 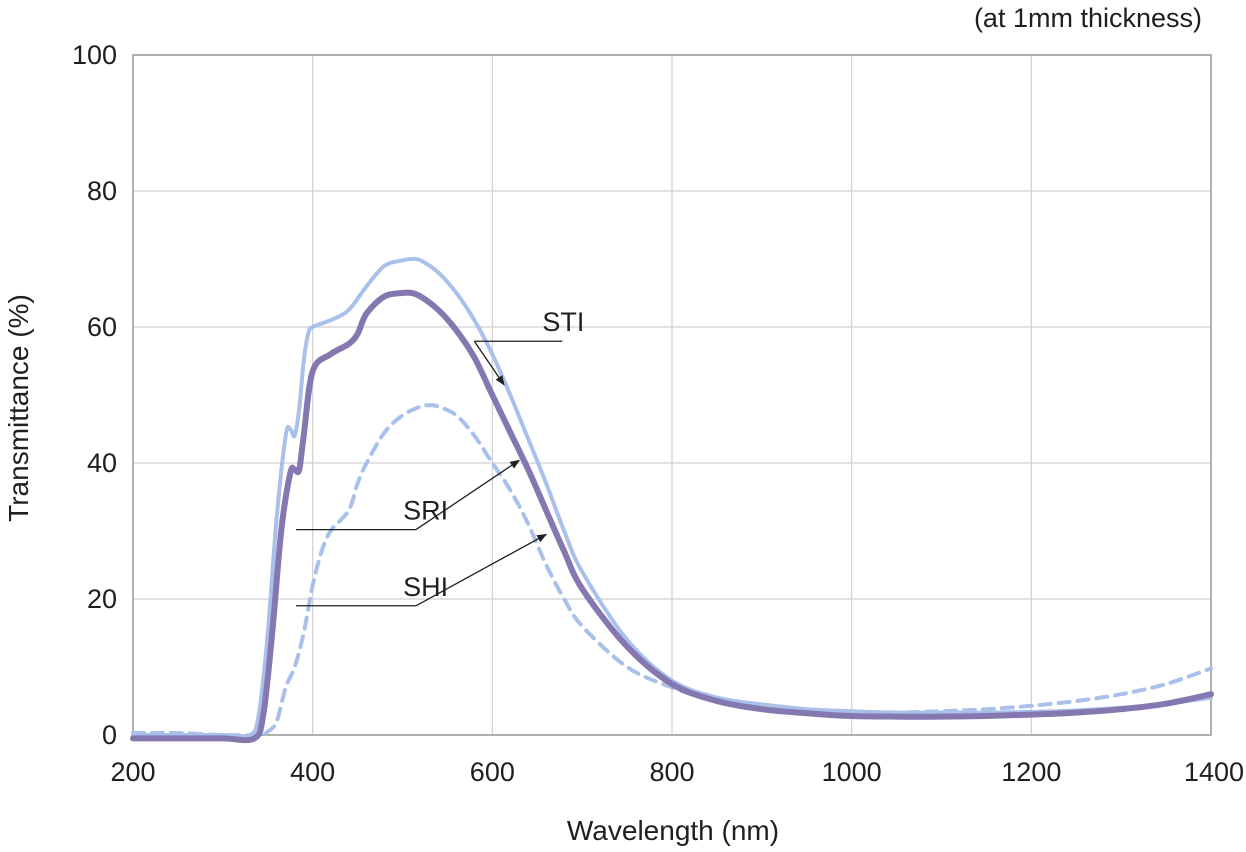 I want to click on x-axis-title: Wavelength (nm), so click(x=673, y=830).